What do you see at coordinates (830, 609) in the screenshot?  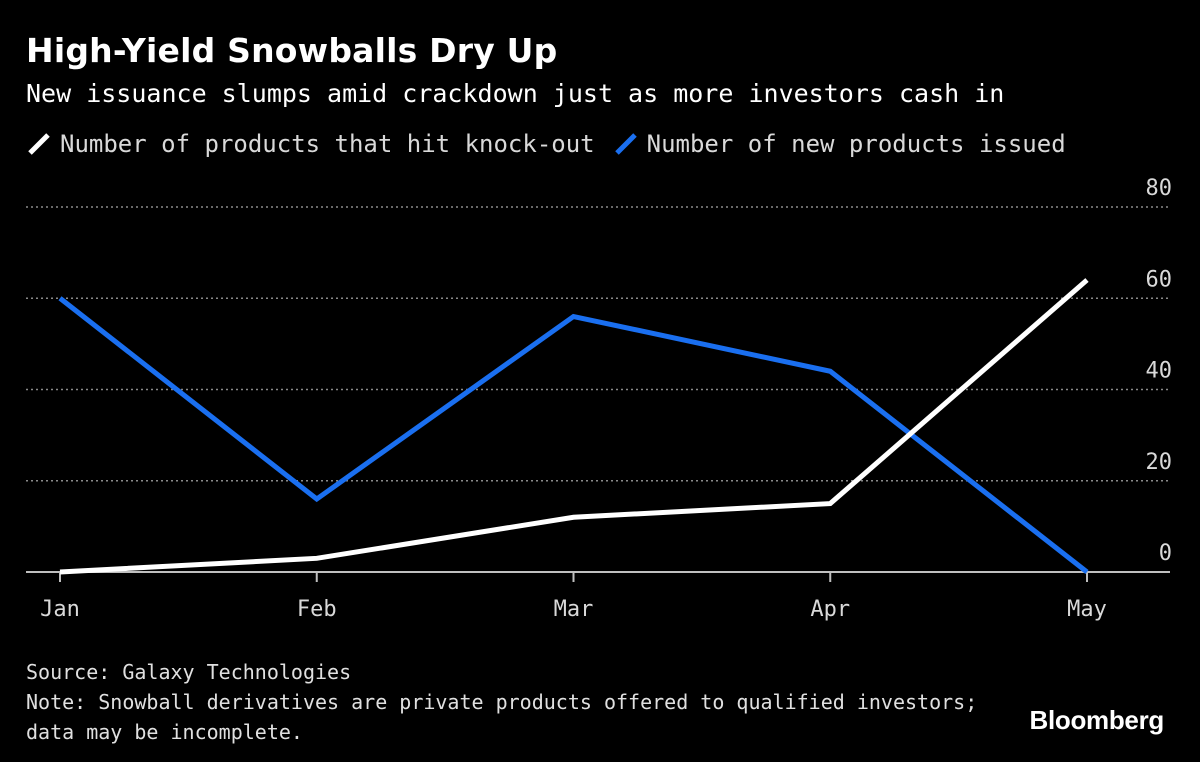 I see `x-tick-label-apr: Apr` at bounding box center [830, 609].